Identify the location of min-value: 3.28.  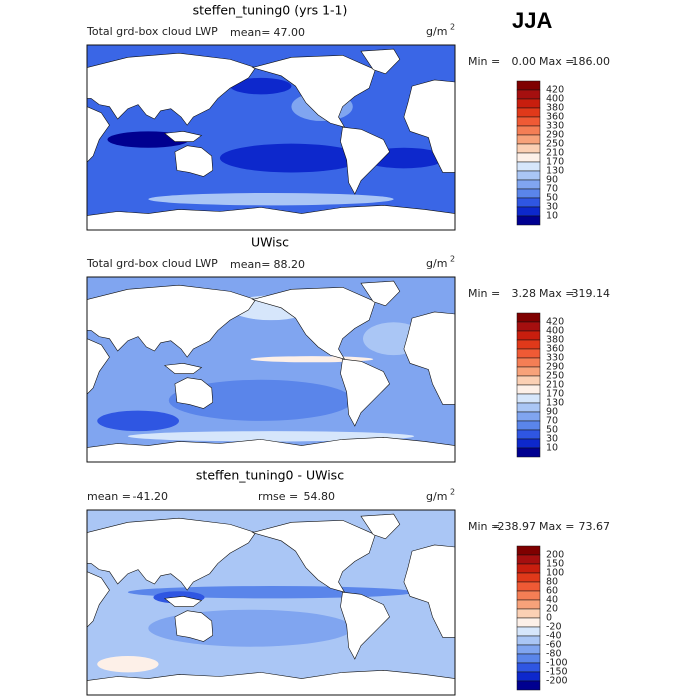
(524, 293).